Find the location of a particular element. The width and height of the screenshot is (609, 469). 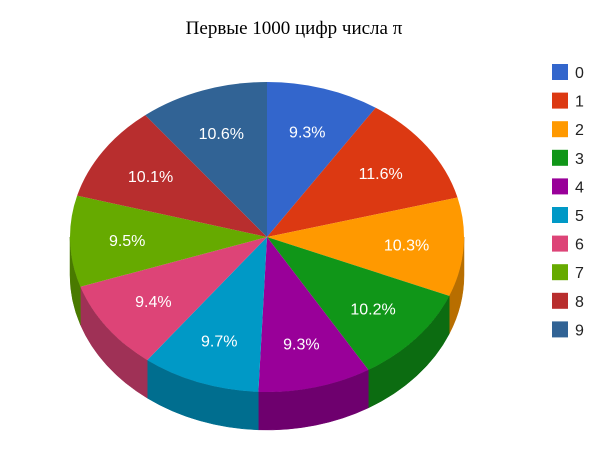

legend-label-7: 7 is located at coordinates (579, 273).